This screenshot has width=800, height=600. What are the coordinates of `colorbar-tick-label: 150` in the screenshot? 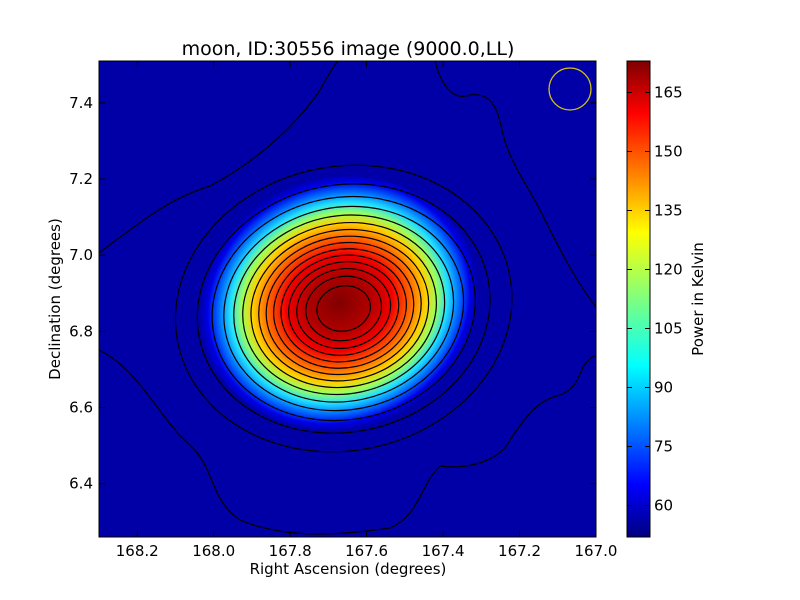 It's located at (668, 151).